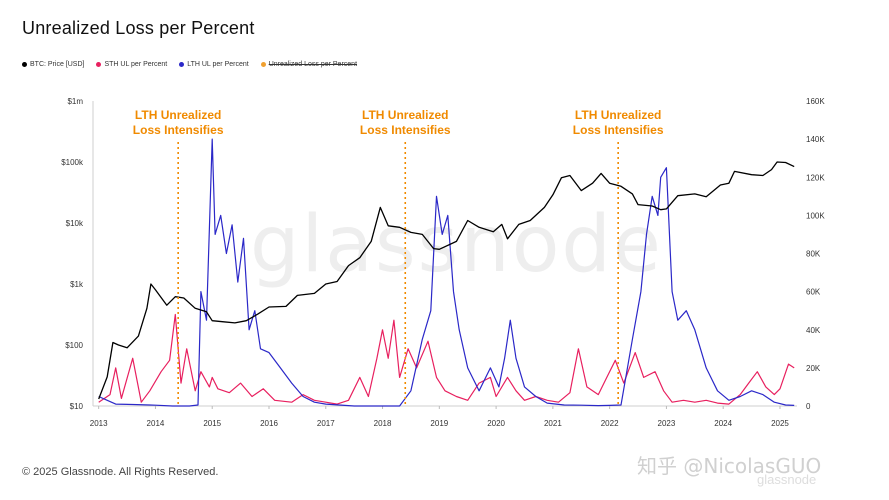  I want to click on x-tick-label: 2016, so click(269, 423).